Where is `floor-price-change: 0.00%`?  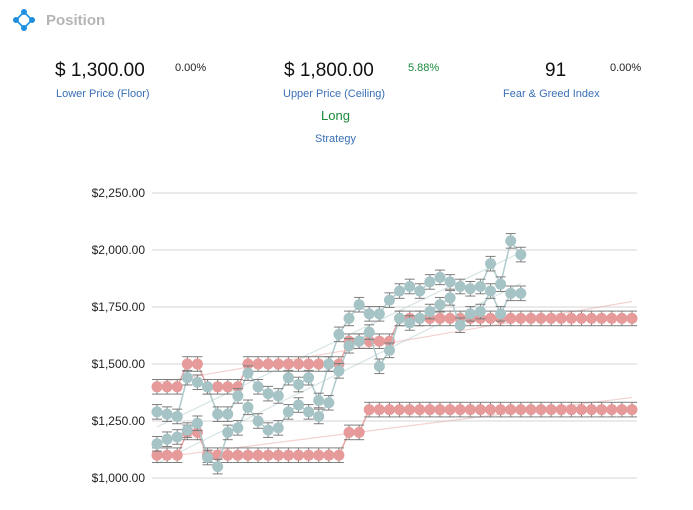 floor-price-change: 0.00% is located at coordinates (191, 68).